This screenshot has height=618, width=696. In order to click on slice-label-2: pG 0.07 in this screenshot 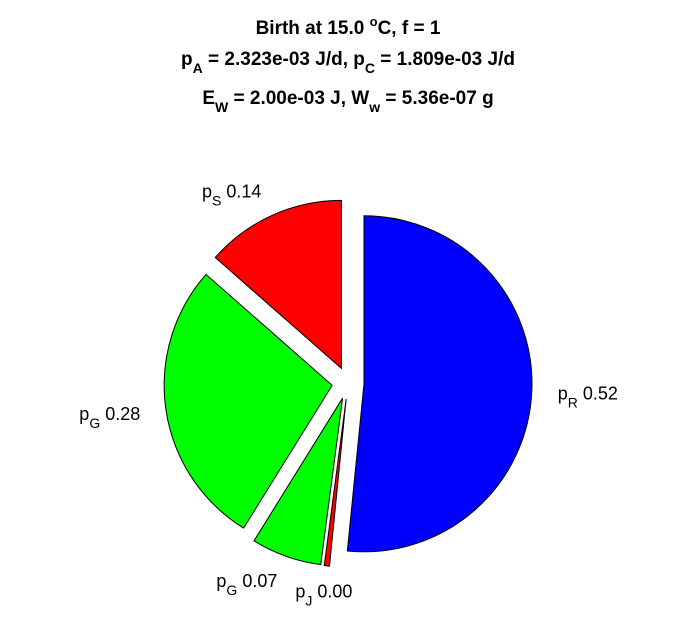, I will do `click(246, 584)`.